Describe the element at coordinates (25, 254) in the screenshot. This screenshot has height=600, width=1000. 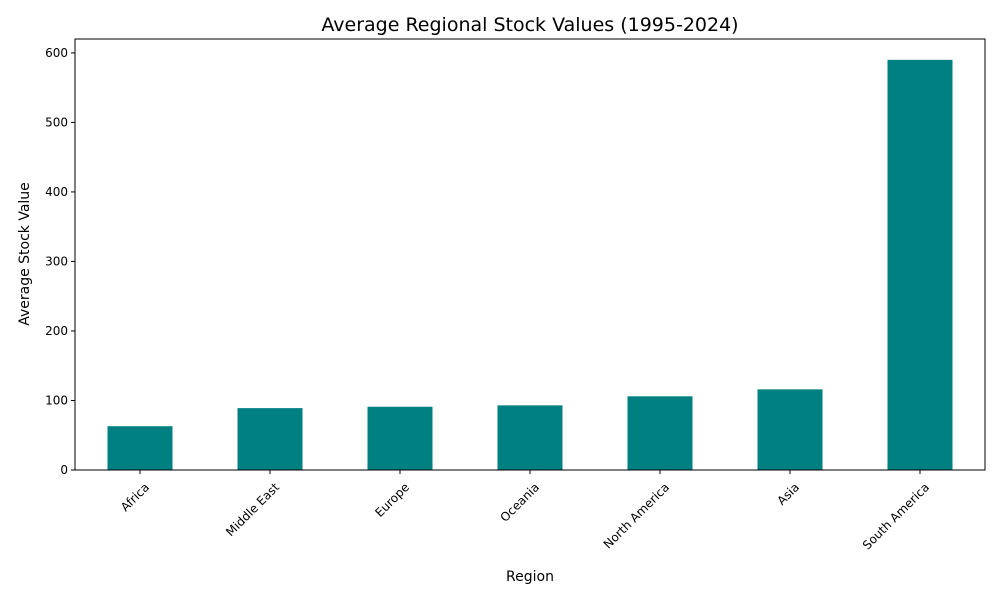
I see `y-axis-title: Average Stock Value` at that location.